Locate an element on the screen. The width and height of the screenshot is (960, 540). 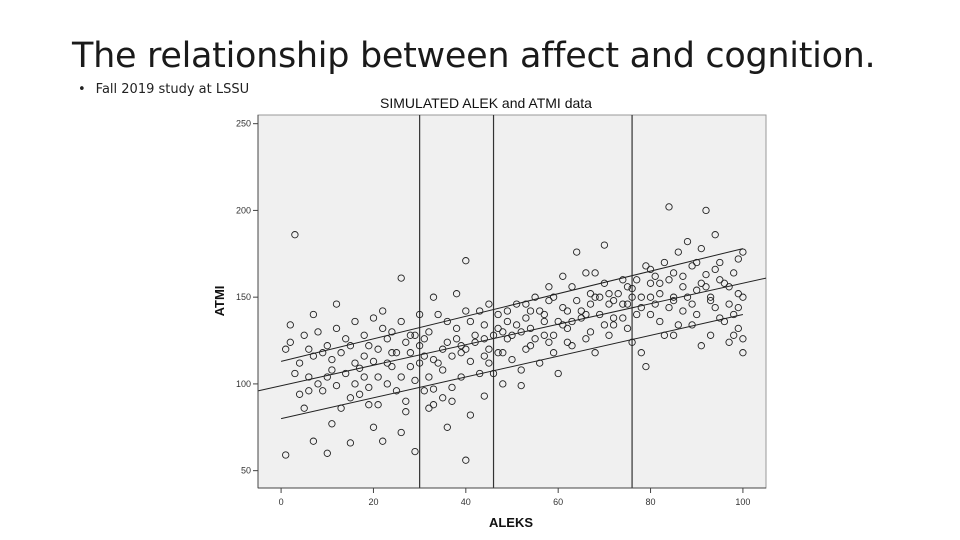
x-tick-label: 80 is located at coordinates (651, 502).